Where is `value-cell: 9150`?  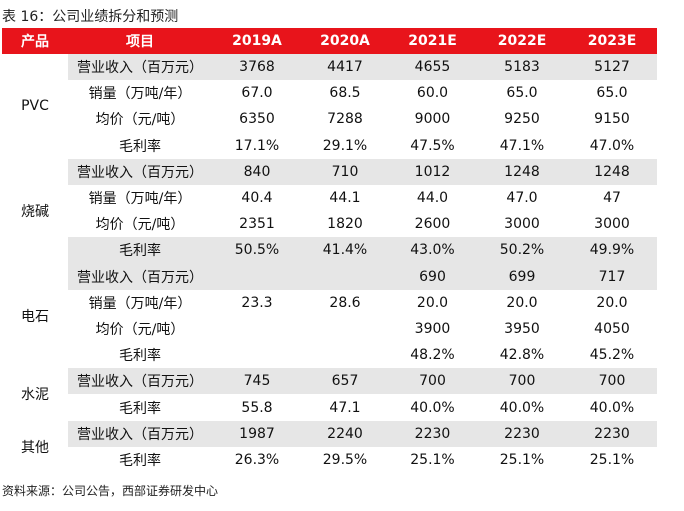 value-cell: 9150 is located at coordinates (612, 119).